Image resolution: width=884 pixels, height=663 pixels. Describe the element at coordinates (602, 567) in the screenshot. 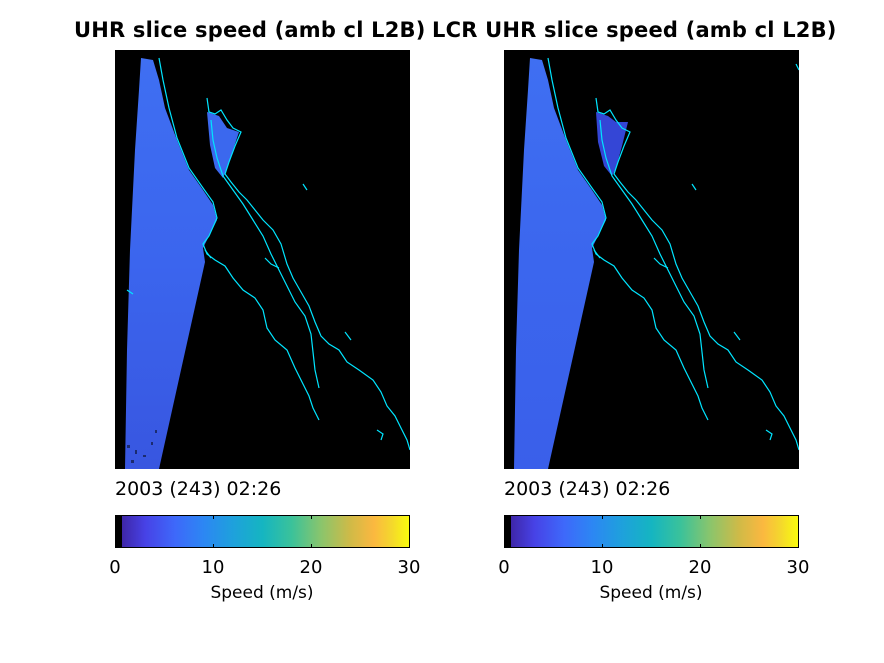

I see `right-colorbar-tick: 10` at that location.